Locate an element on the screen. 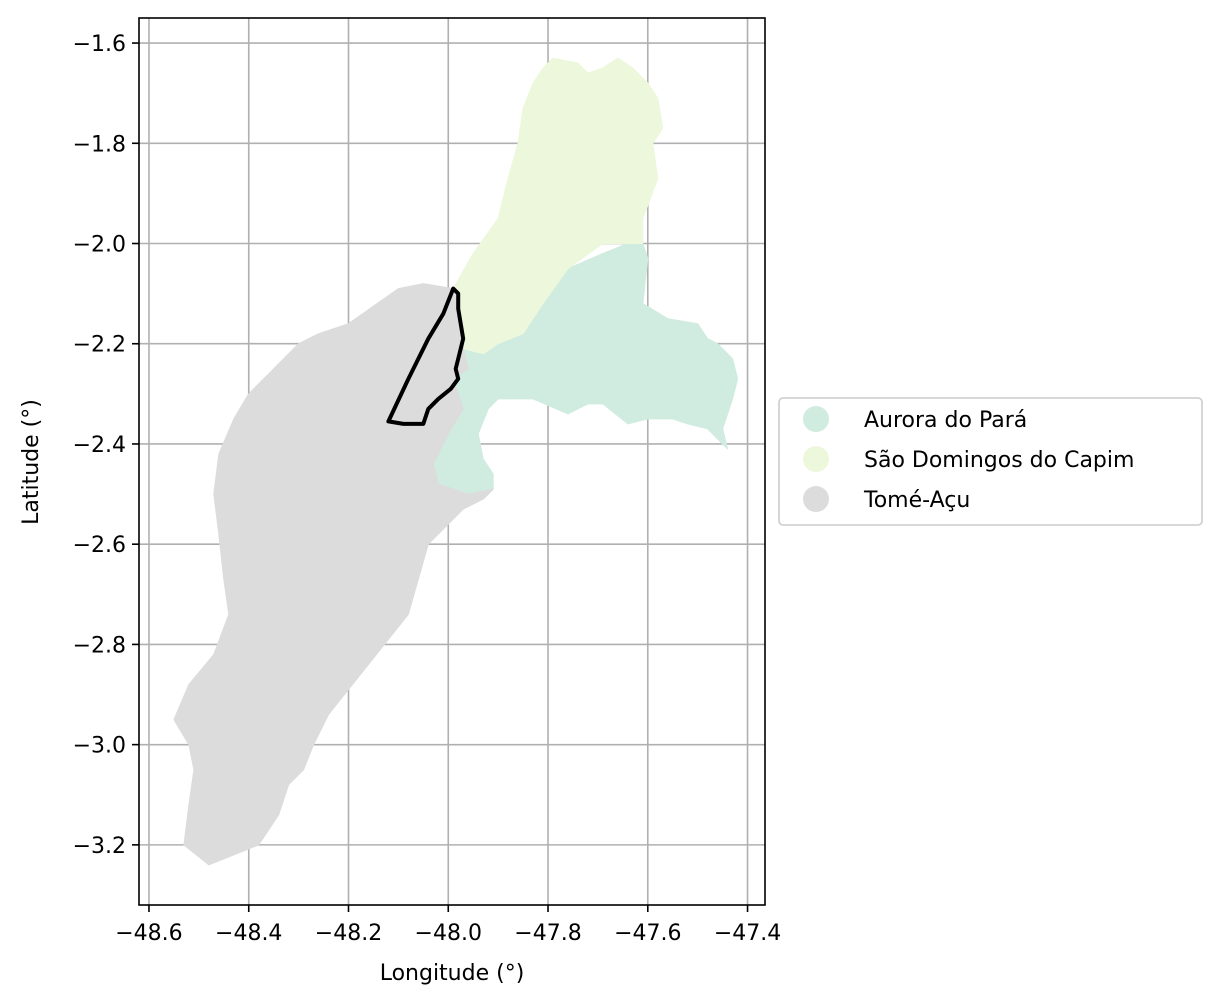  x-ticks: −48.6 −48.4 −48.2 −48.0 −47.8 −47.6 −47.4 is located at coordinates (448, 925).